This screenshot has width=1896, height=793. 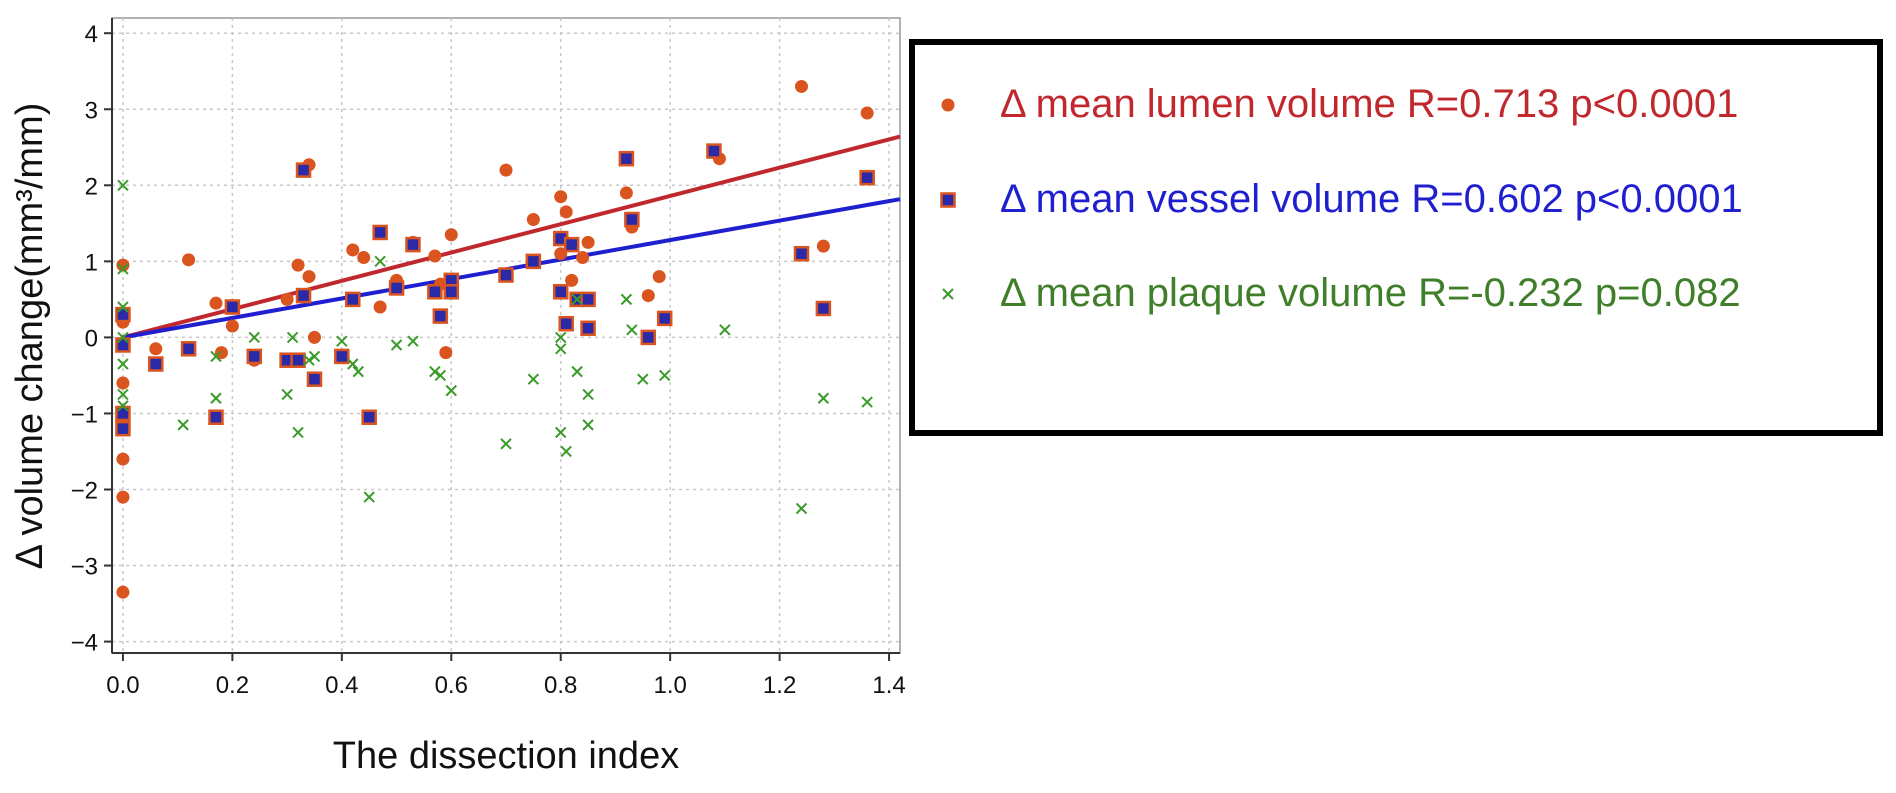 What do you see at coordinates (560, 685) in the screenshot?
I see `x-tick-label: 0.8` at bounding box center [560, 685].